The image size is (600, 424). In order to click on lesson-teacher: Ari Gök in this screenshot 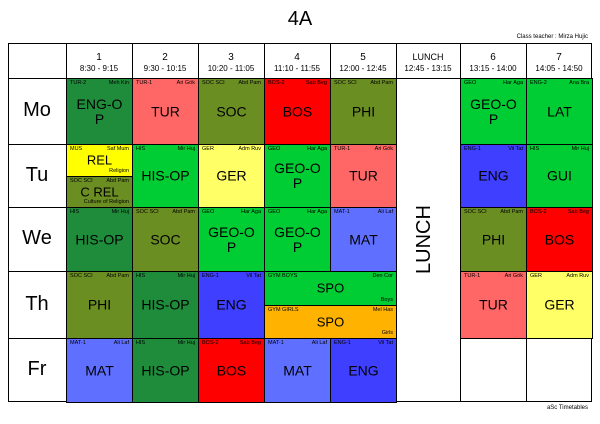, I will do `click(513, 276)`.